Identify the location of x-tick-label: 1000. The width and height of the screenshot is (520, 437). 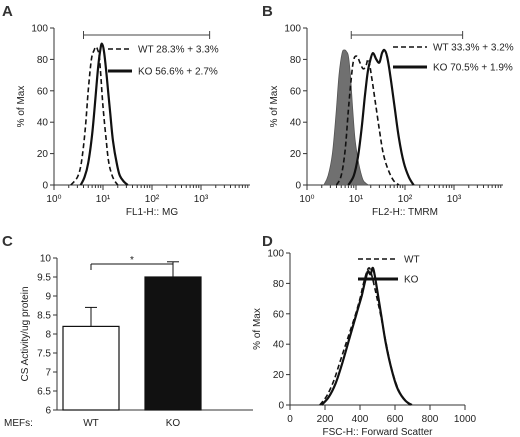
(465, 419).